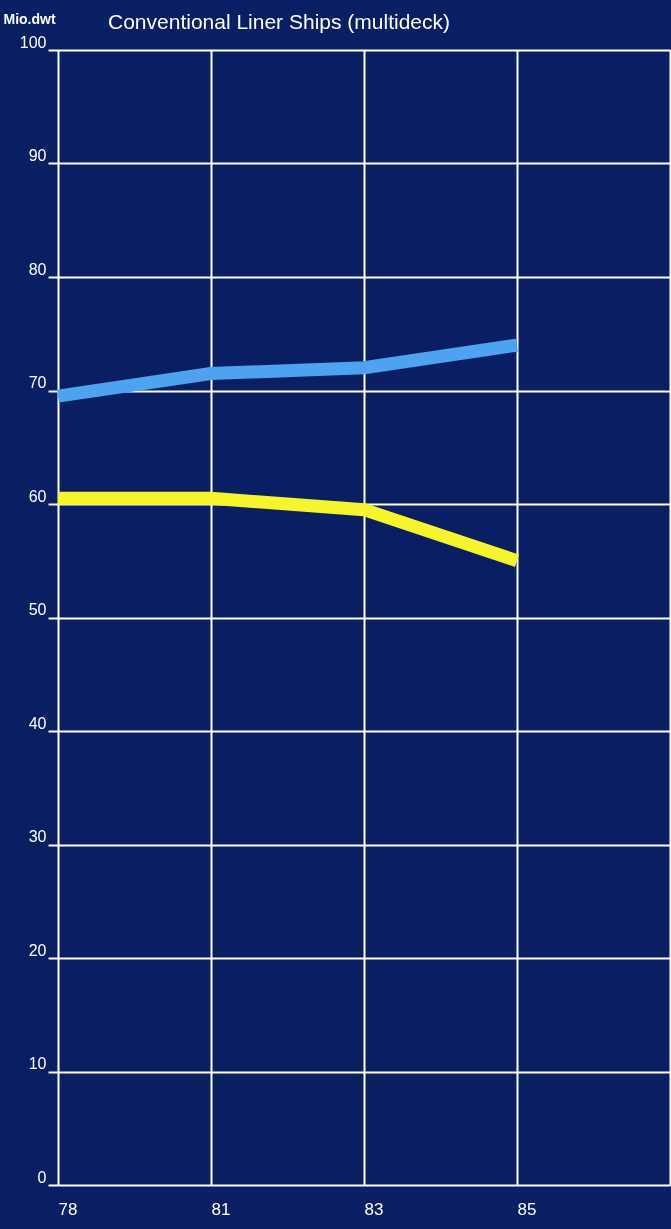  Describe the element at coordinates (374, 1209) in the screenshot. I see `x-tick-label: 83` at that location.